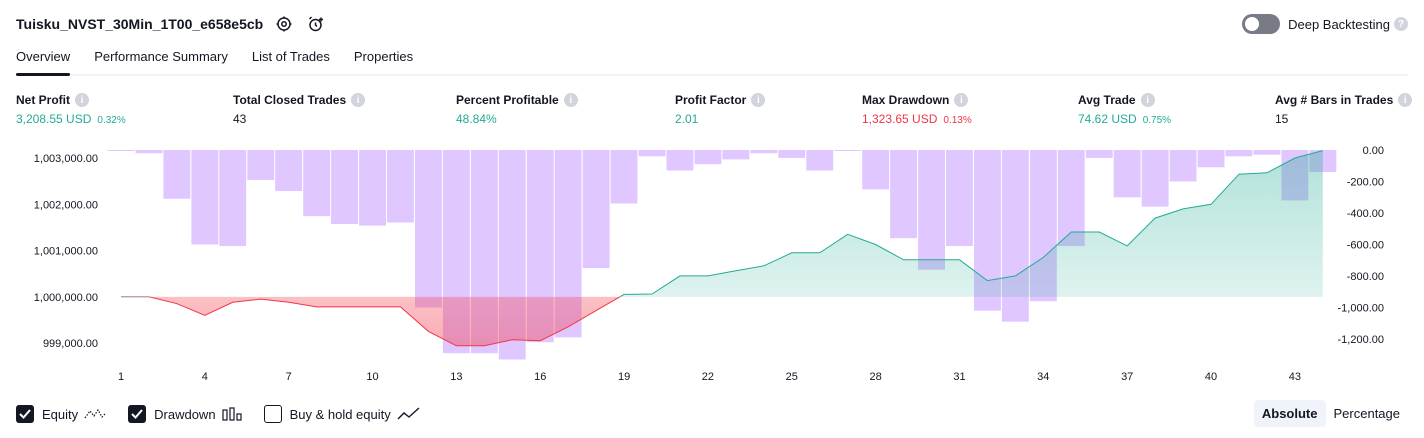 This screenshot has height=438, width=1424. I want to click on x-axis-tick: 40, so click(1211, 377).